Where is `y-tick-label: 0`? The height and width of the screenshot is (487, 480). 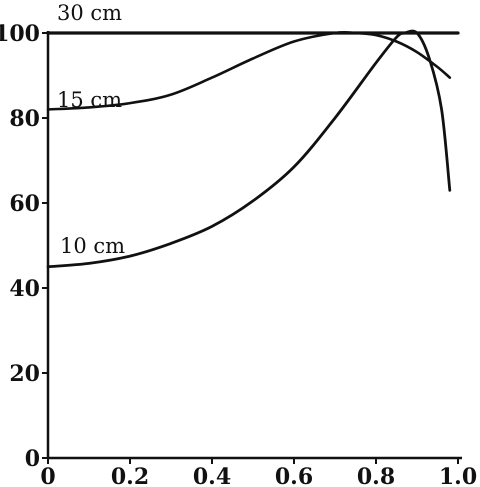 y-tick-label: 0 is located at coordinates (32, 459).